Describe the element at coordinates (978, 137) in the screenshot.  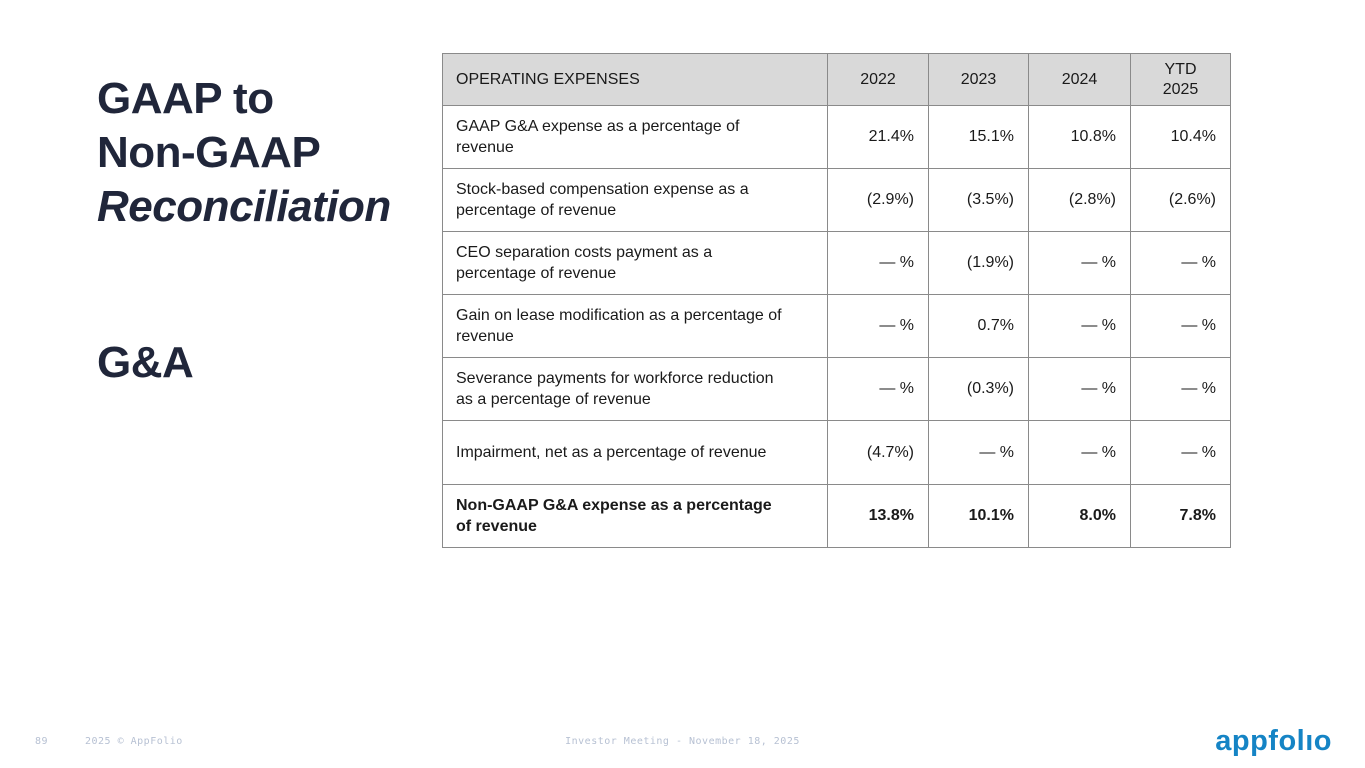
I see `value-cell: 15.1%` at that location.